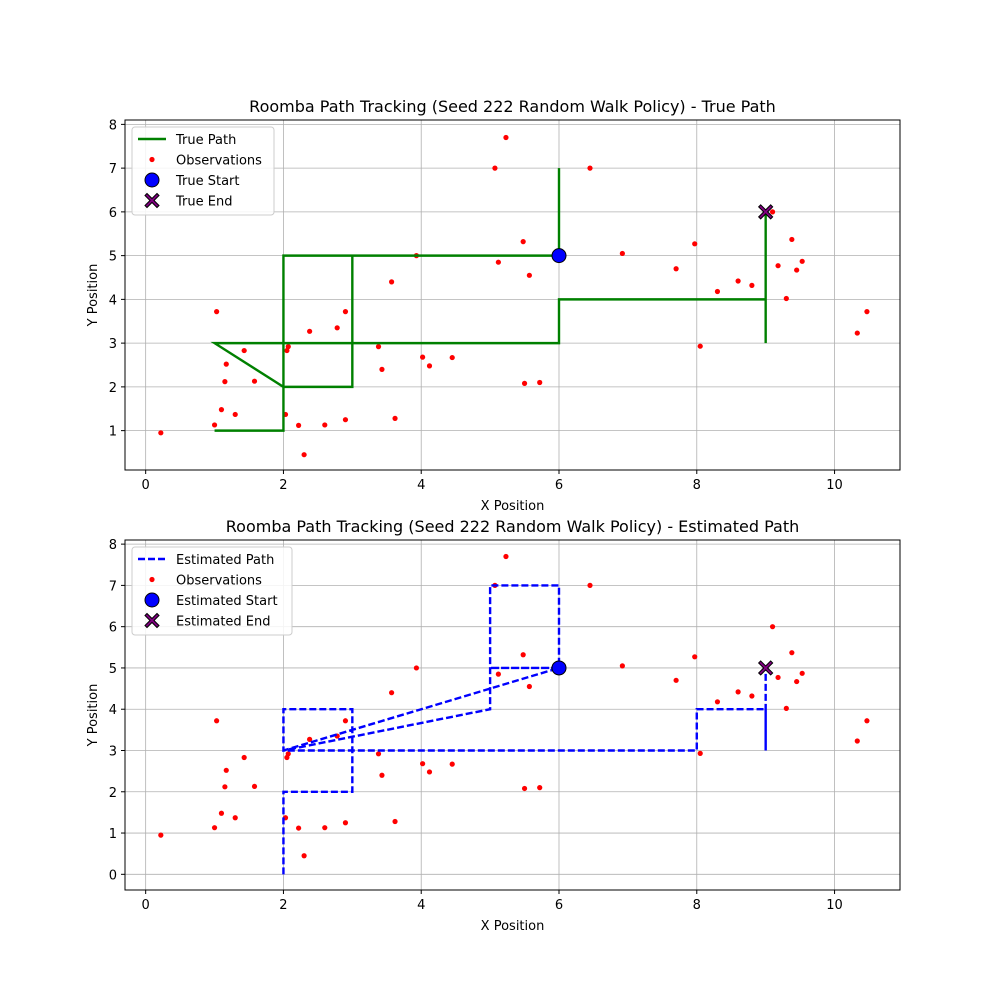  What do you see at coordinates (152, 579) in the screenshot?
I see `legend-observations-swatch` at bounding box center [152, 579].